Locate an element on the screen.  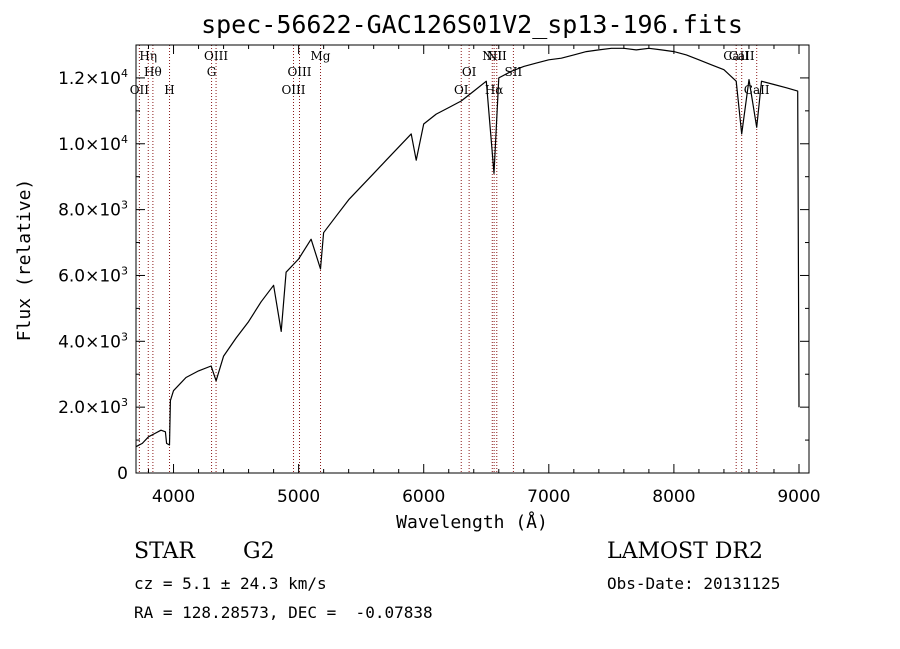
chart-title: spec-56622-GAC126S01V2_sp13-196.fits is located at coordinates (472, 24).